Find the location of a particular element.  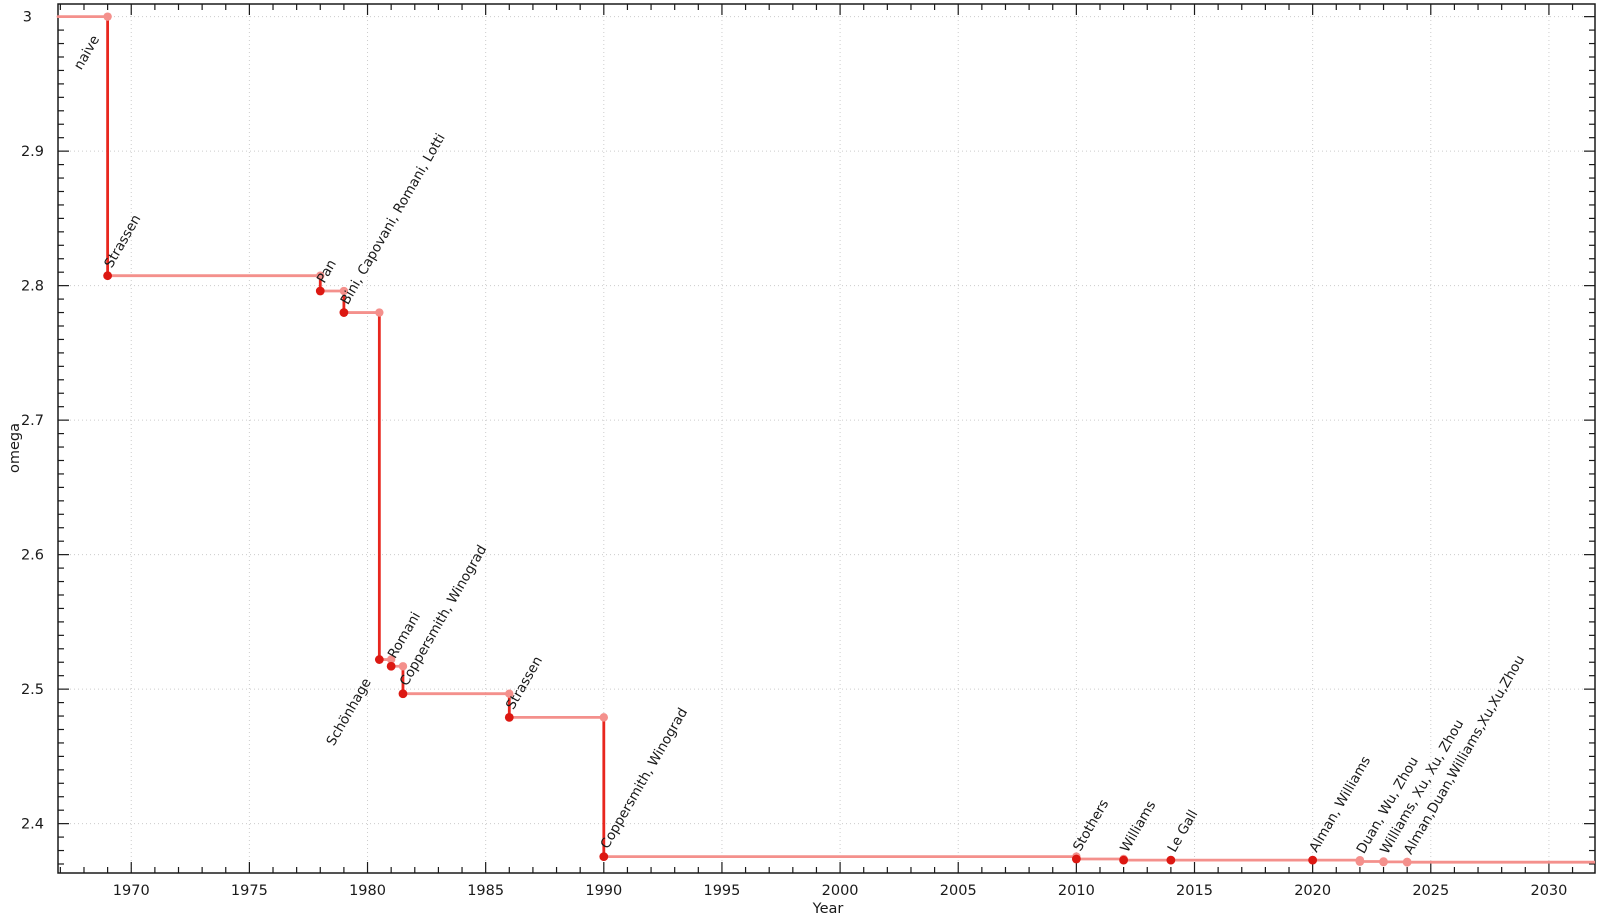

point-label: Williams is located at coordinates (1138, 826).